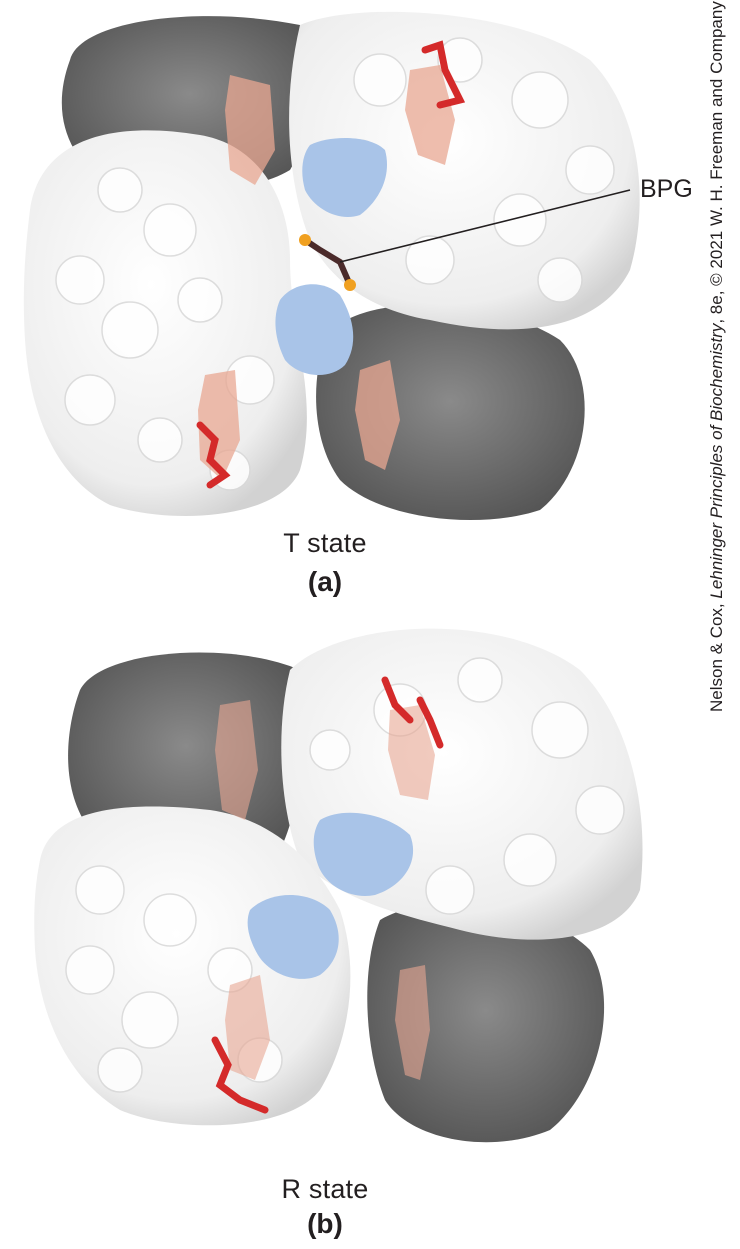  What do you see at coordinates (325, 1223) in the screenshot?
I see `panel-b-letter: (b)` at bounding box center [325, 1223].